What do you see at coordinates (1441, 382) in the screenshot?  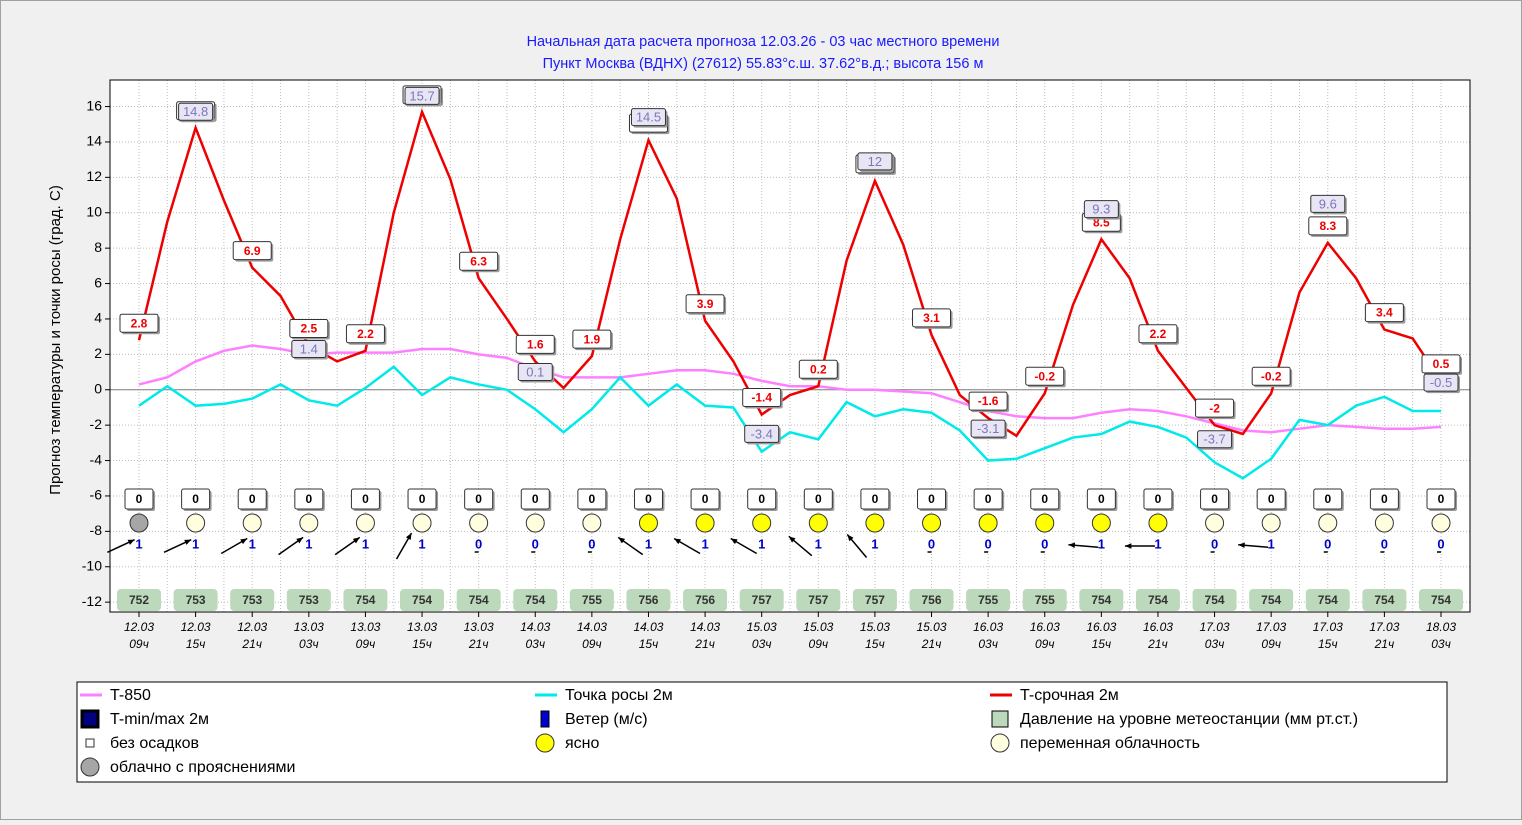 I see `minmax-label: -0.5` at bounding box center [1441, 382].